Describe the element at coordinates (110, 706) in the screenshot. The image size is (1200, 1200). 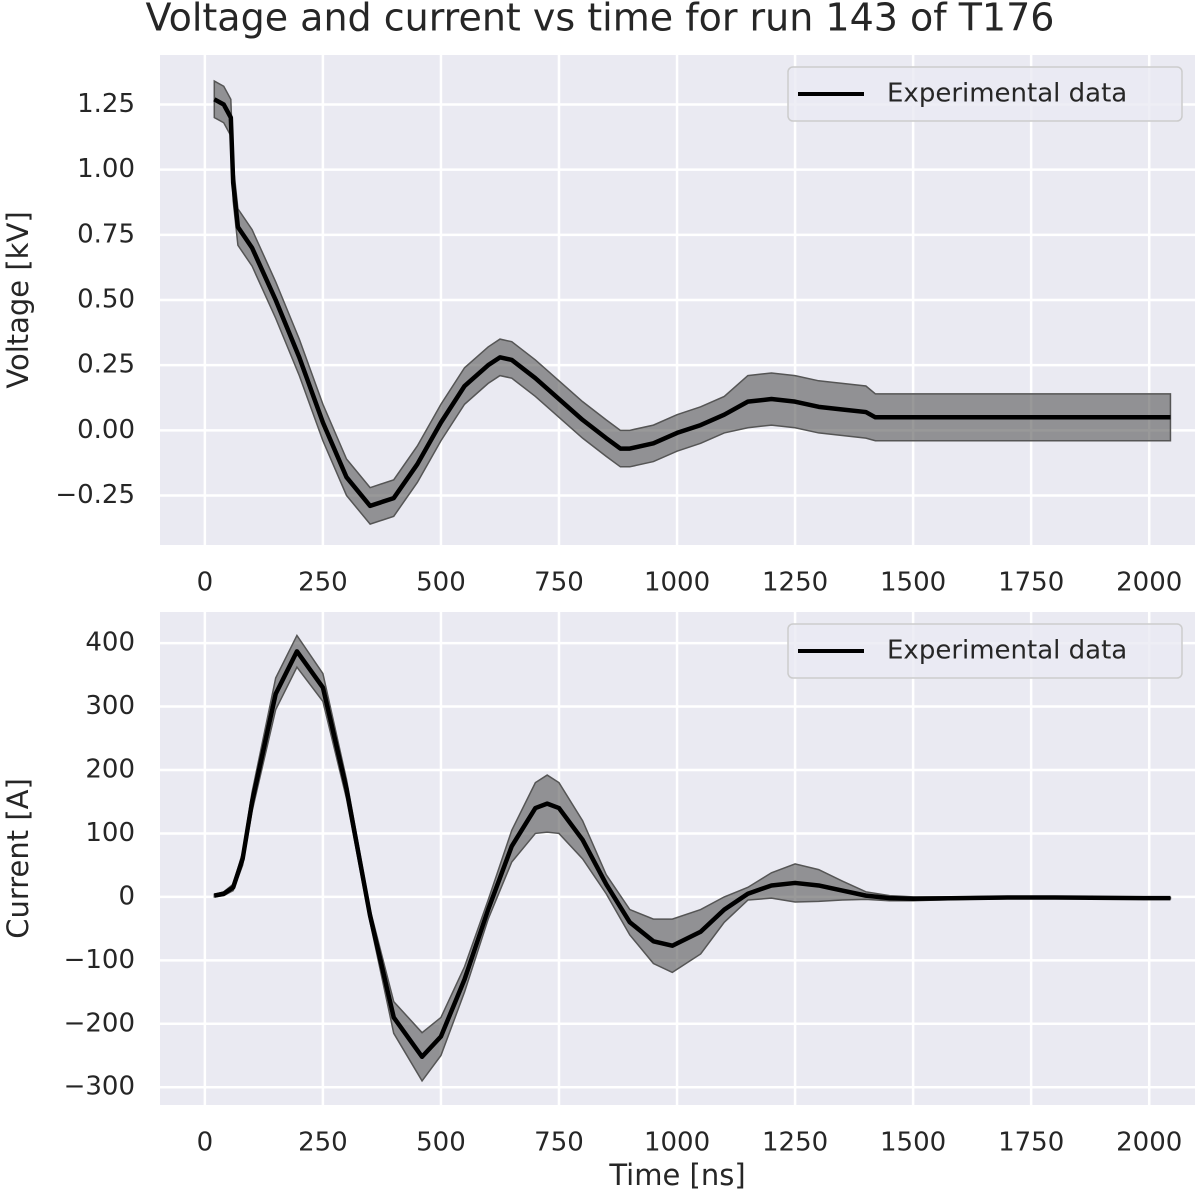
I see `y-tick-label: 300` at that location.